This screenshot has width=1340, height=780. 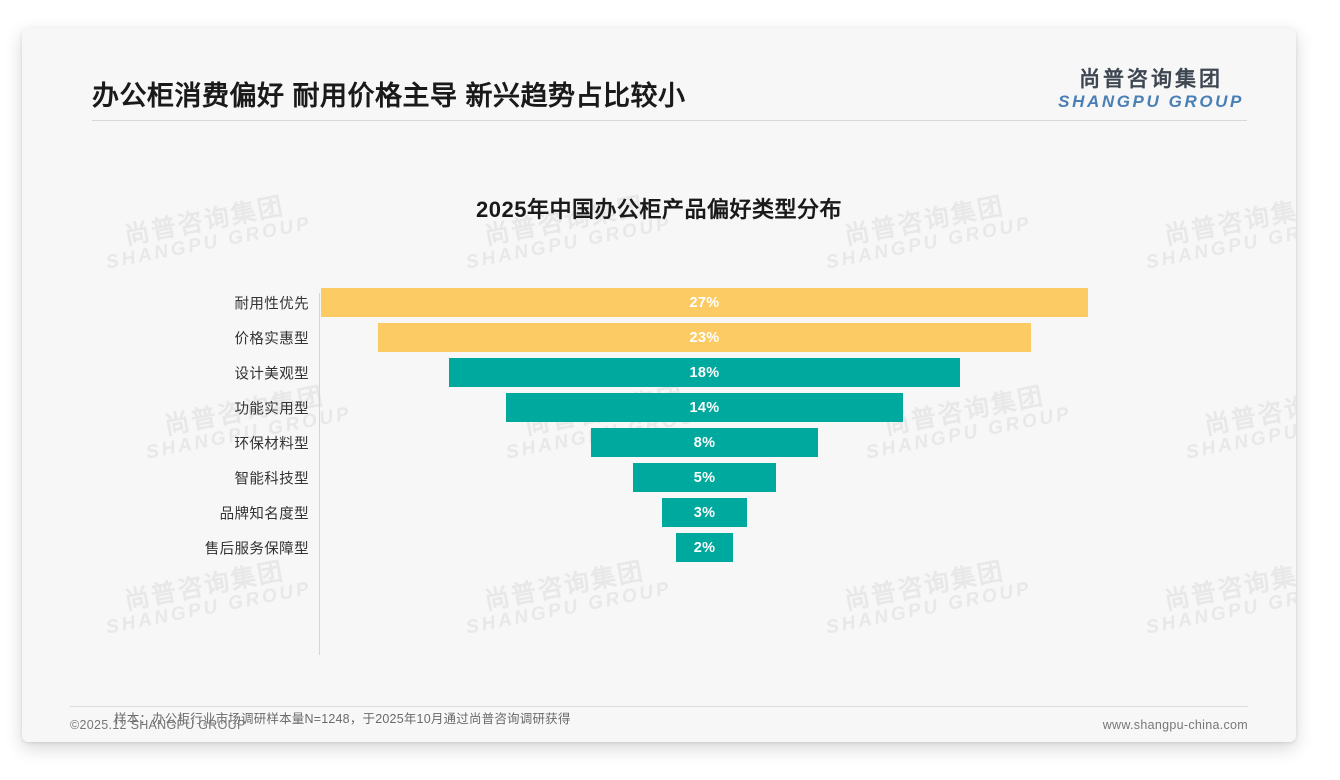 I want to click on bar-track: 2%, so click(x=808, y=547).